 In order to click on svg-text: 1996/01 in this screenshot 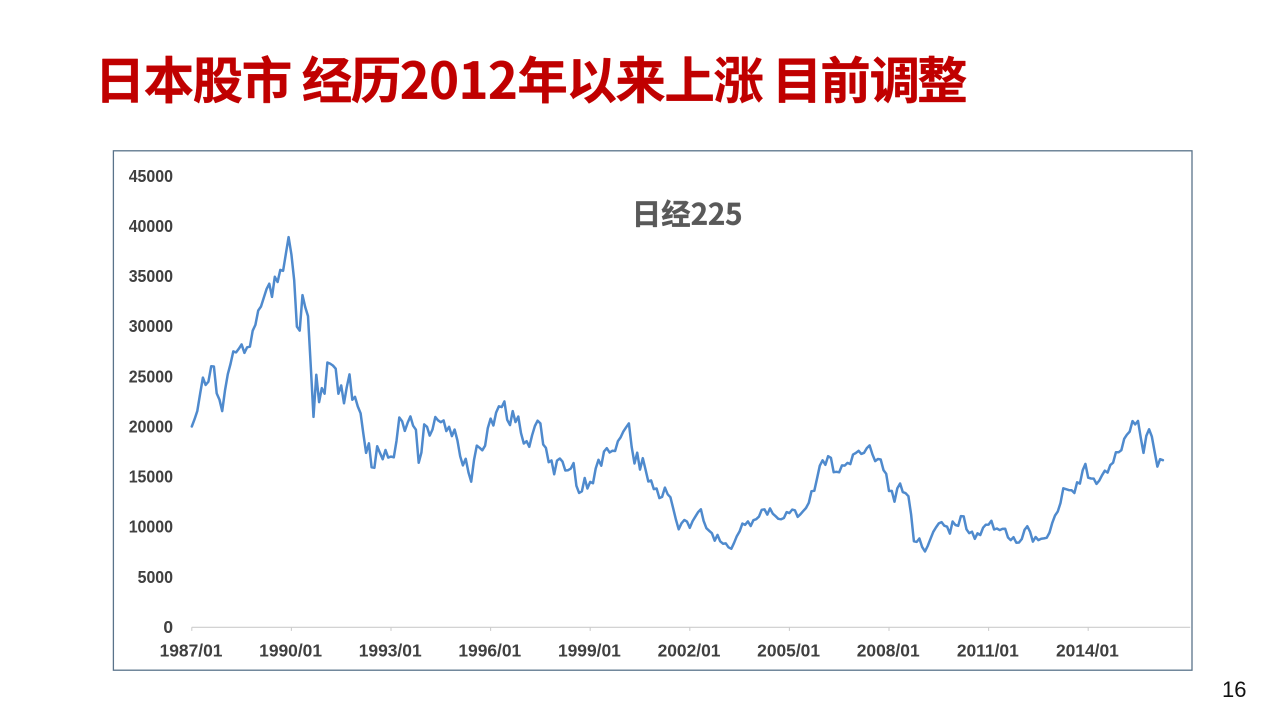, I will do `click(489, 650)`.